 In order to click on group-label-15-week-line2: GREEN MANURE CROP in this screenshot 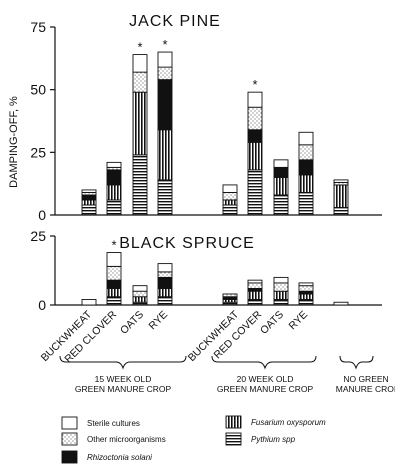, I will do `click(123, 389)`.